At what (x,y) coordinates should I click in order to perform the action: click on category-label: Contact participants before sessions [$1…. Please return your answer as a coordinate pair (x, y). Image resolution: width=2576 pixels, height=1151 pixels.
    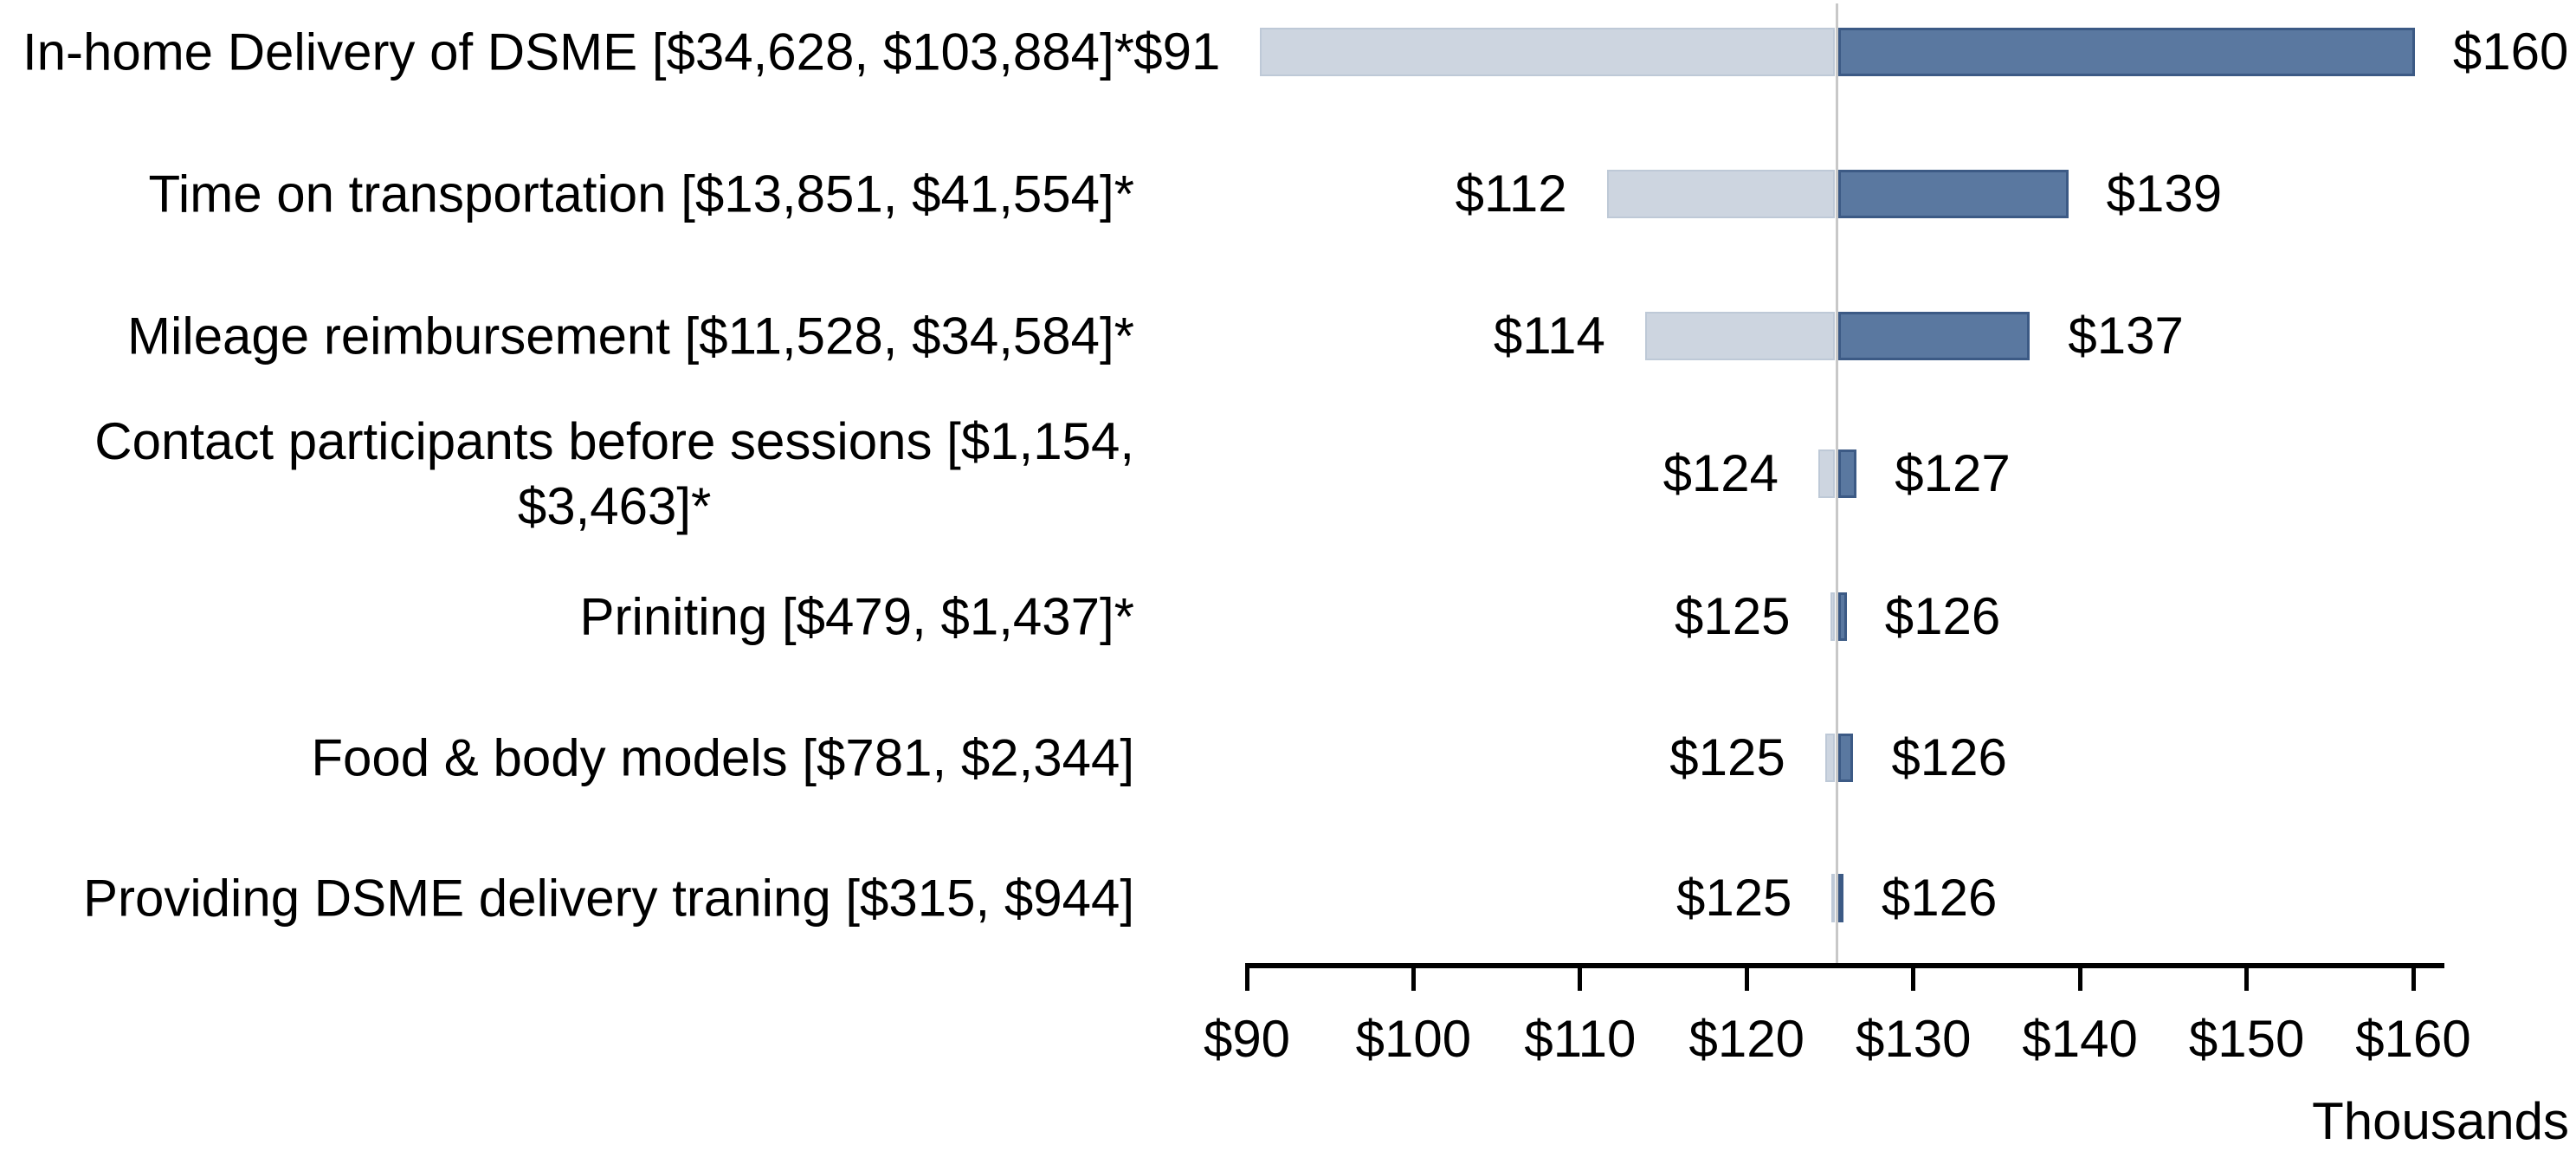
    Looking at the image, I should click on (614, 474).